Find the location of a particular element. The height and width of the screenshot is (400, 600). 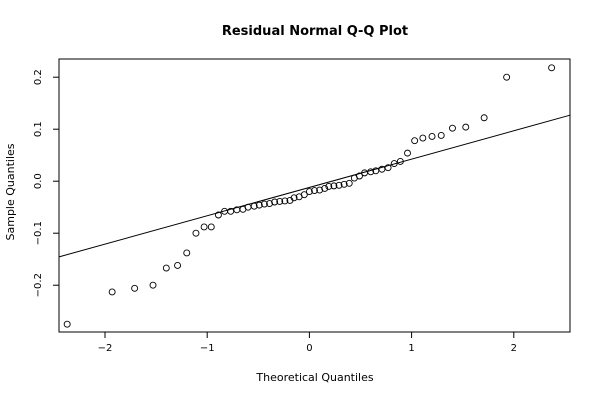

x-tick-label: 2 is located at coordinates (514, 348).